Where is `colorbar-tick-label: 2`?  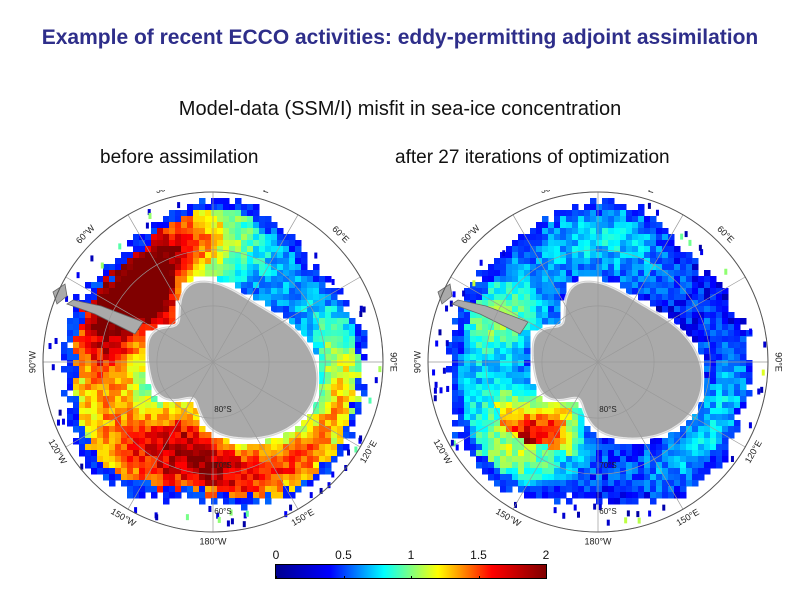
colorbar-tick-label: 2 is located at coordinates (546, 555).